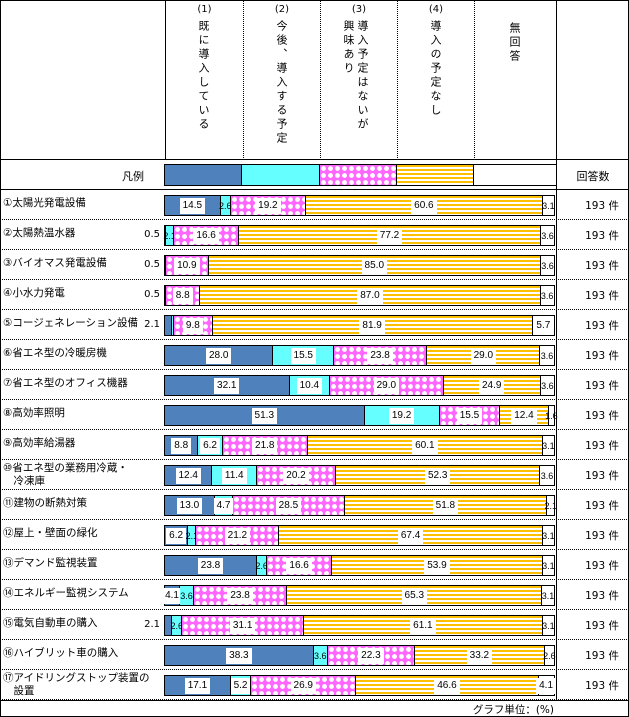 The image size is (629, 717). I want to click on chart-row: ⑤コージェネレーション設備 2.1 9.8 81.9 5.7 193 件, so click(314, 325).